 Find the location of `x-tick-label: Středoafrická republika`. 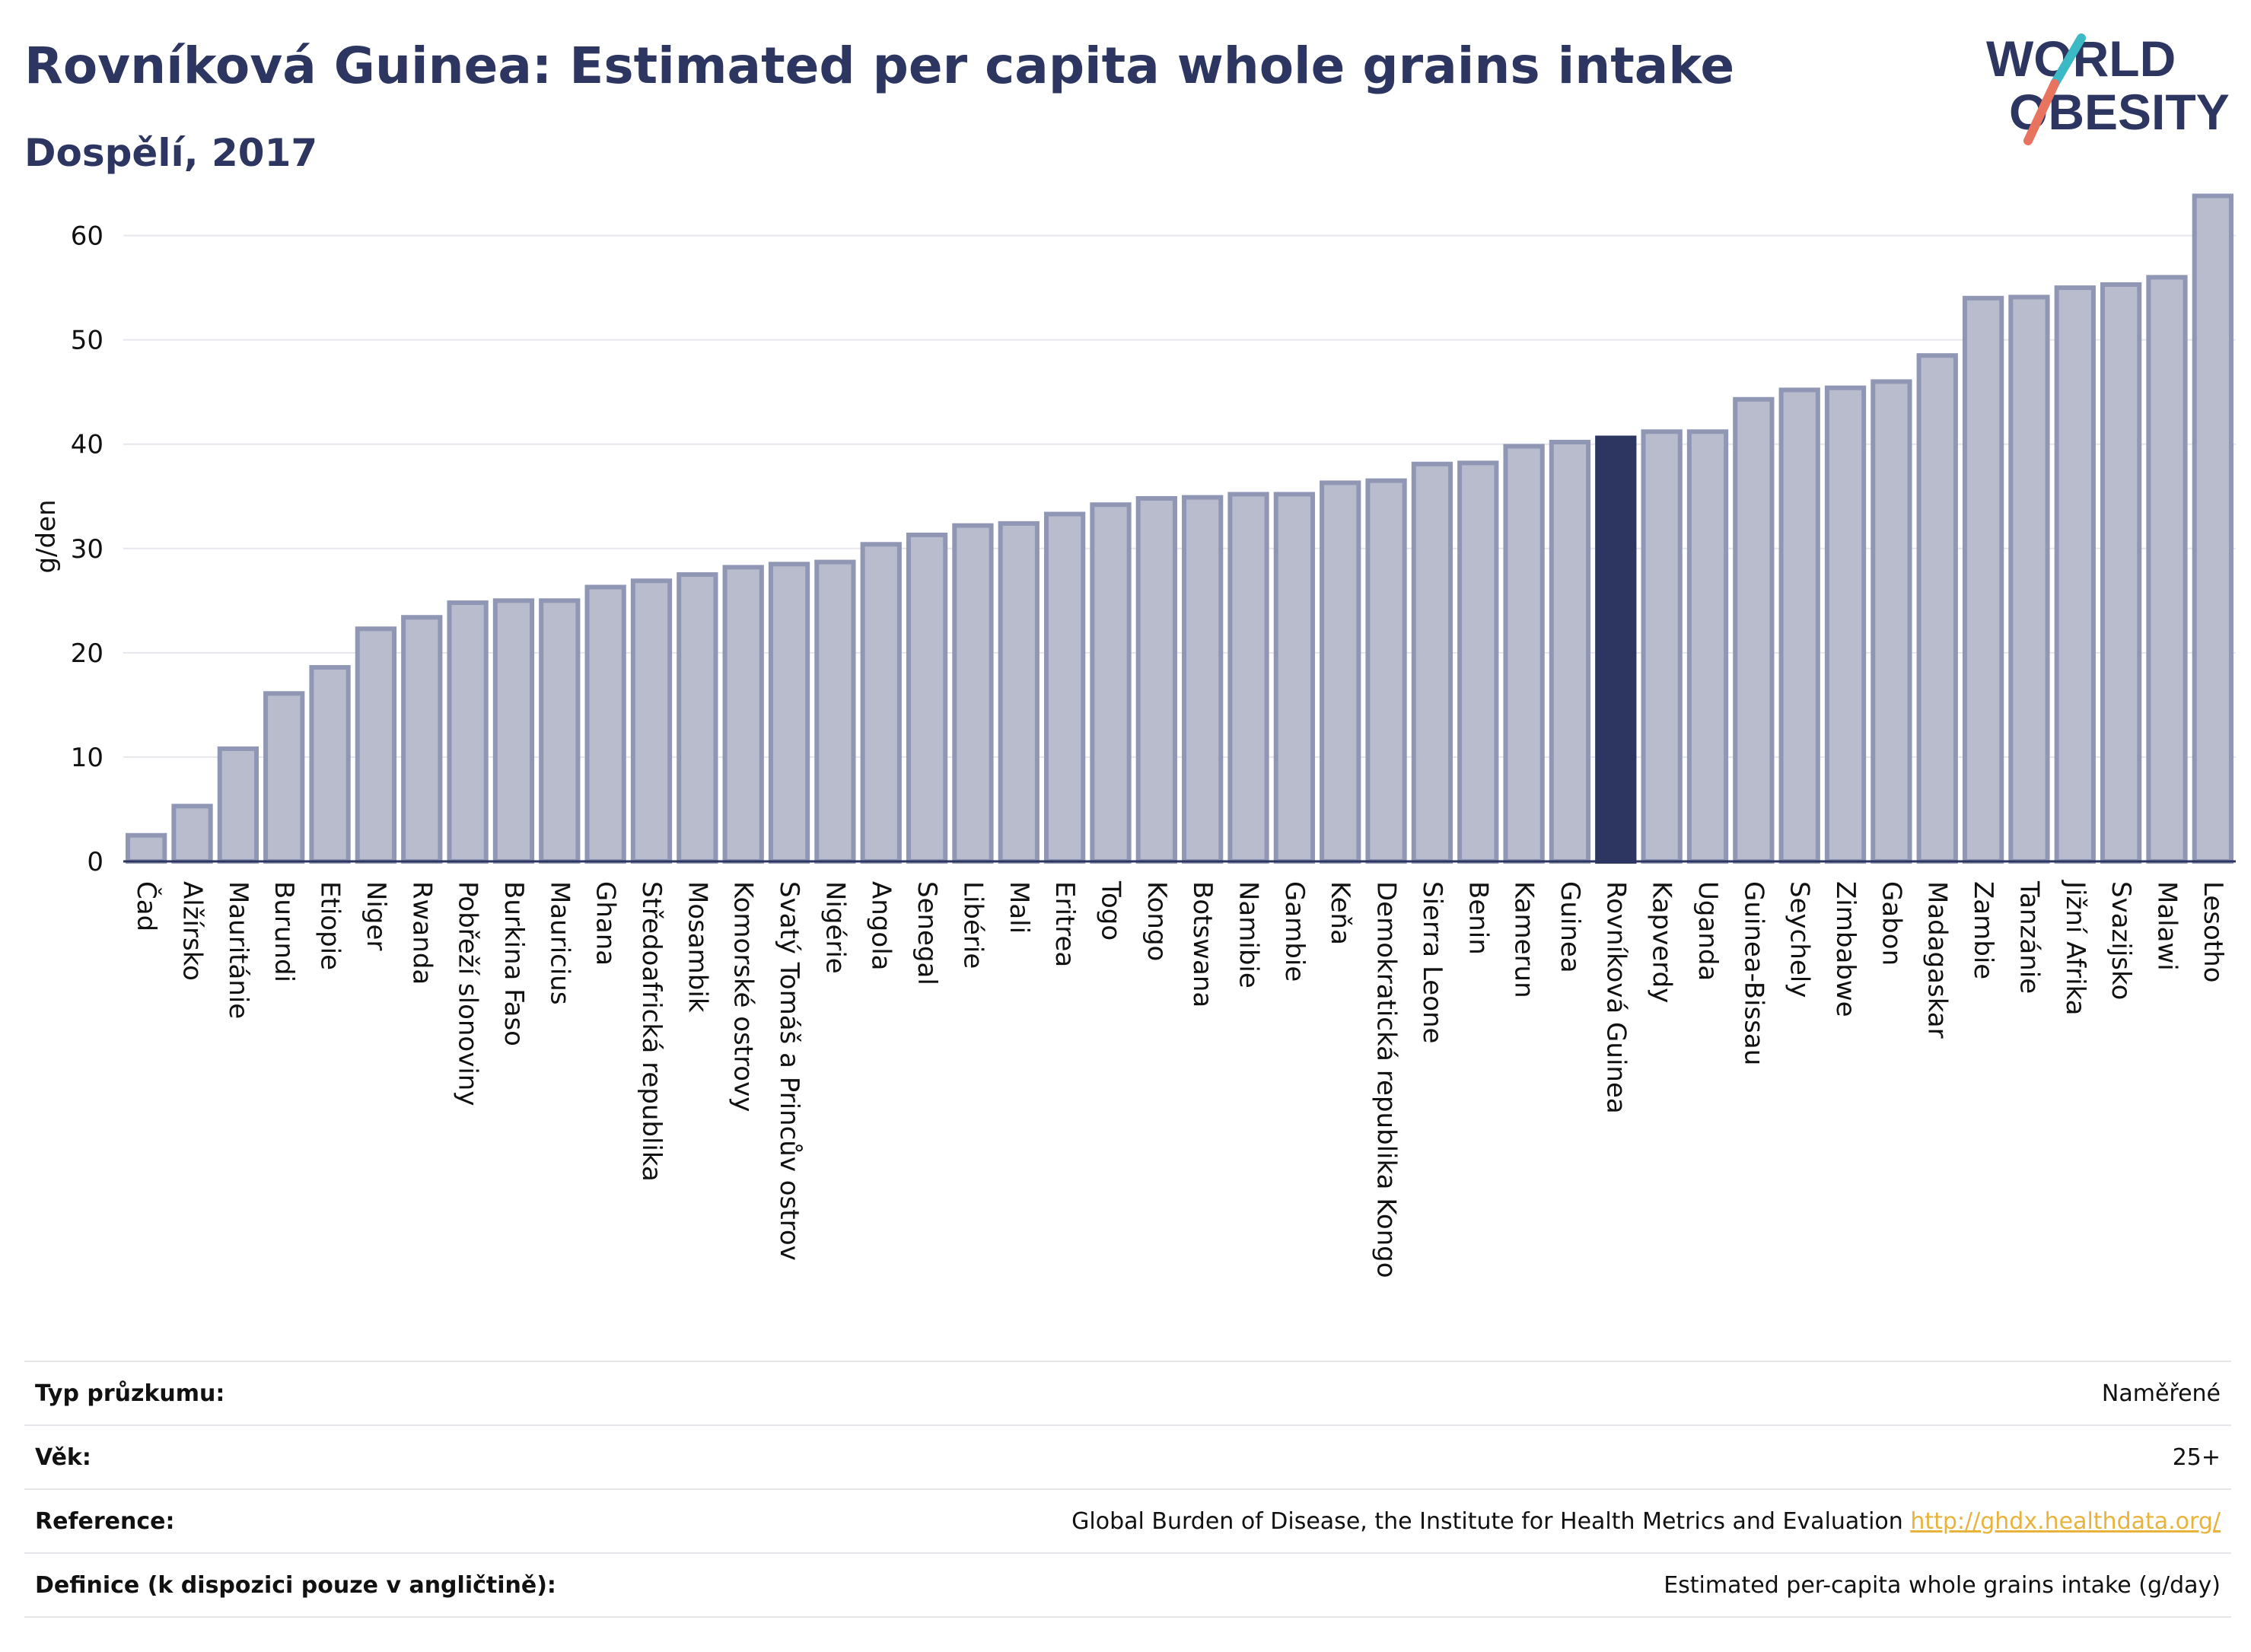

x-tick-label: Středoafrická republika is located at coordinates (651, 1031).